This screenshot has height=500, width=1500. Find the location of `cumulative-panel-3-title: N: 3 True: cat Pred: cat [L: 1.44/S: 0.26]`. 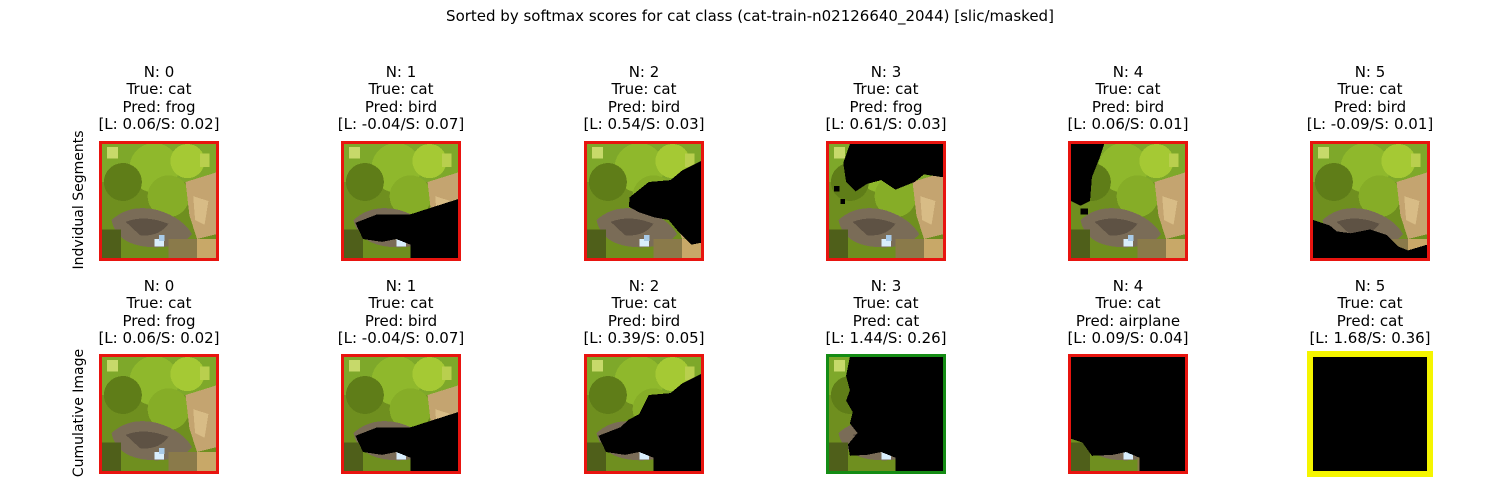

cumulative-panel-3-title: N: 3 True: cat Pred: cat [L: 1.44/S: 0.26] is located at coordinates (886, 312).